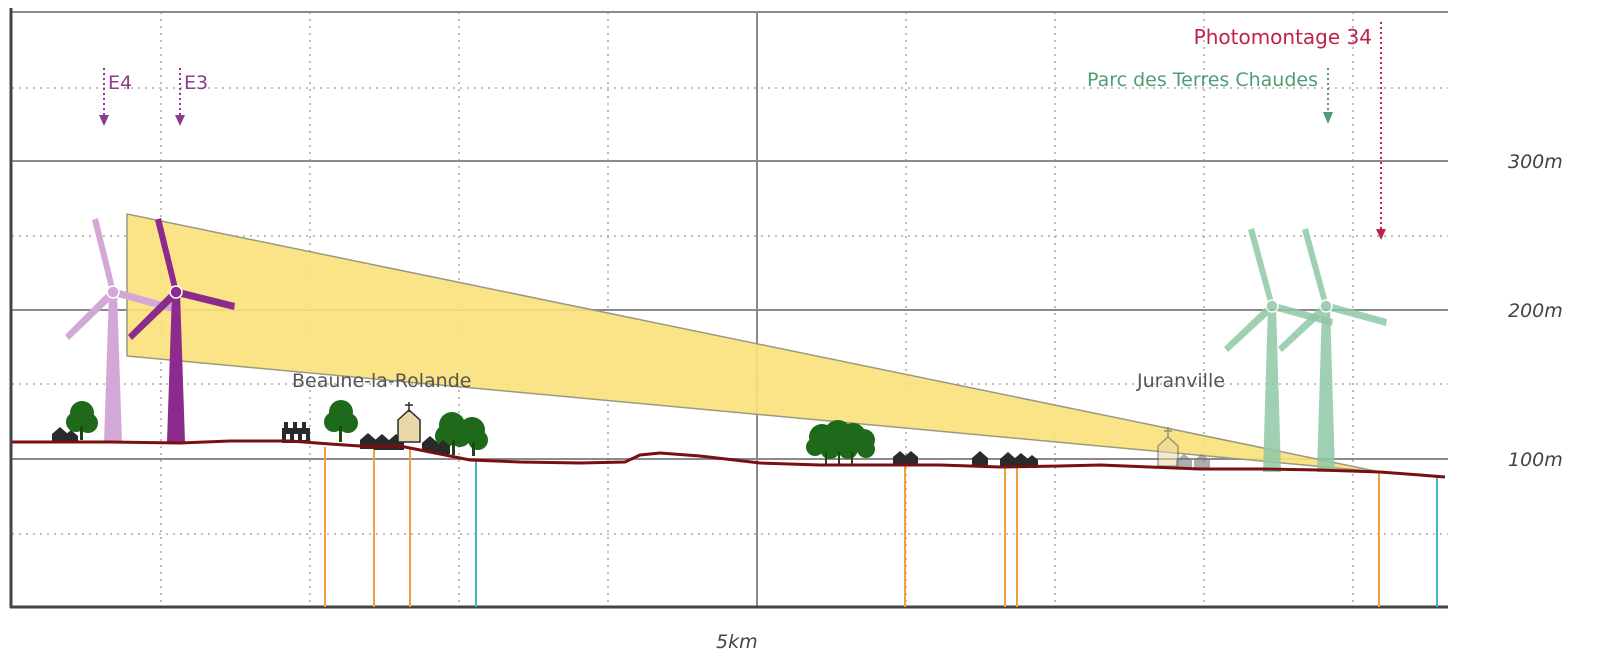 This screenshot has height=666, width=1601. Describe the element at coordinates (296, 432) in the screenshot. I see `factory-icon` at that location.